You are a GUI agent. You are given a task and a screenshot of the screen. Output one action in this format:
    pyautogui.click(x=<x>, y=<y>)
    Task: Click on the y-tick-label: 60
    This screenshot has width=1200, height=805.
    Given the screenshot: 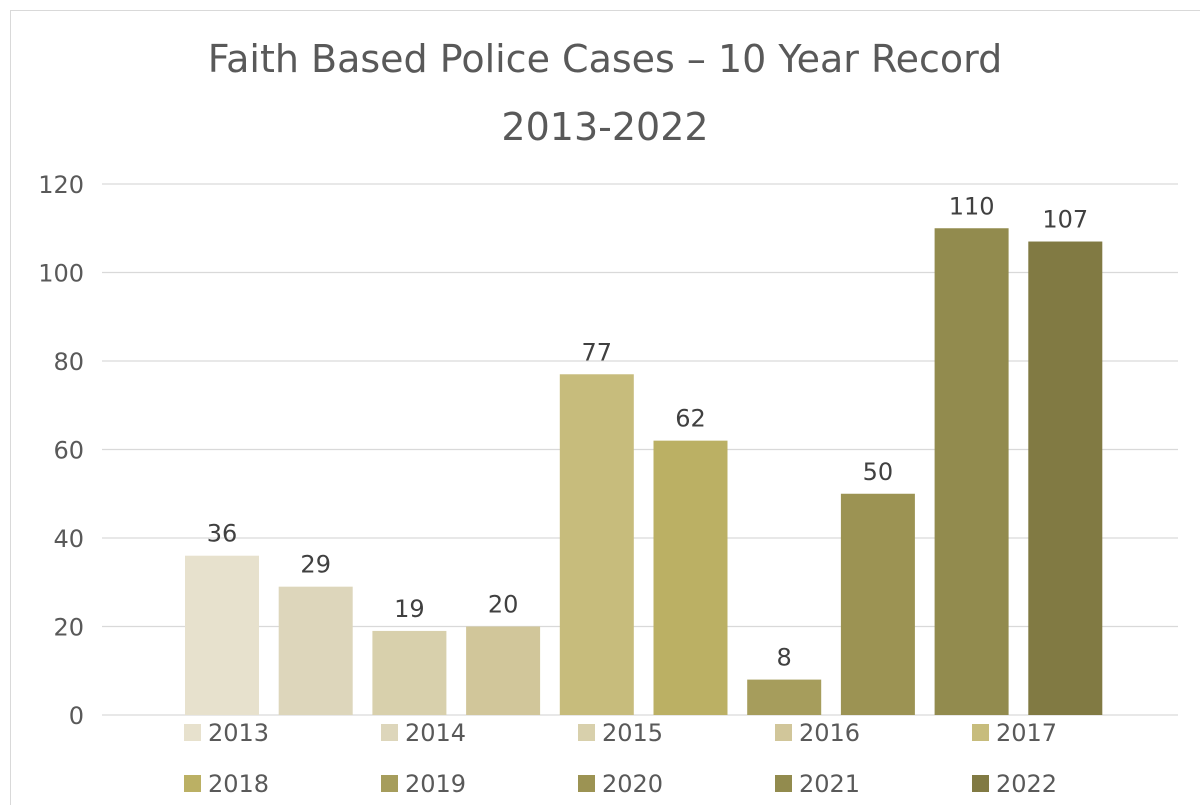 What is the action you would take?
    pyautogui.click(x=68, y=451)
    